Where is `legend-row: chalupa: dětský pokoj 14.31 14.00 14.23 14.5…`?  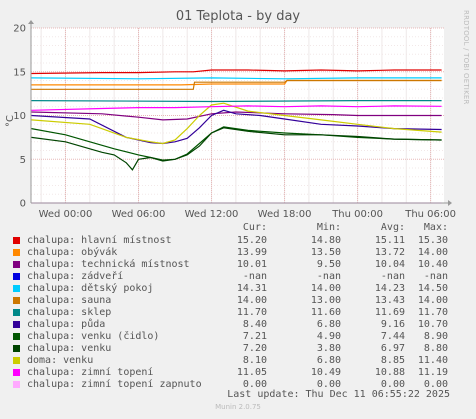 legend-row: chalupa: dětský pokoj 14.31 14.00 14.23 14.5… is located at coordinates (238, 289).